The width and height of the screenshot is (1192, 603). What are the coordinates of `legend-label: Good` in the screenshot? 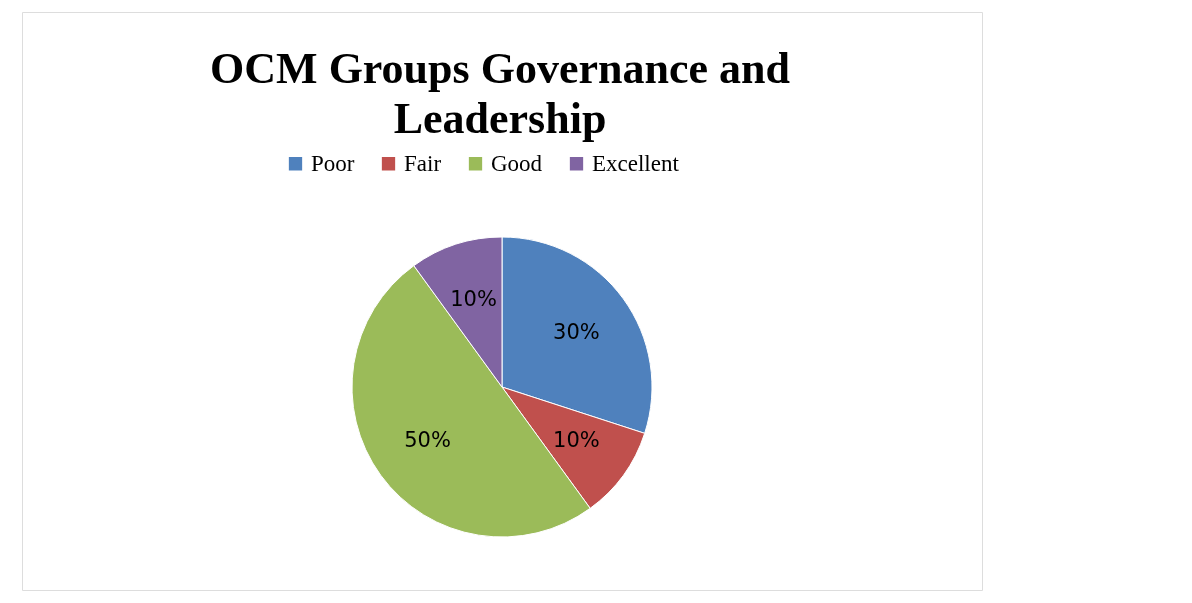 It's located at (517, 163).